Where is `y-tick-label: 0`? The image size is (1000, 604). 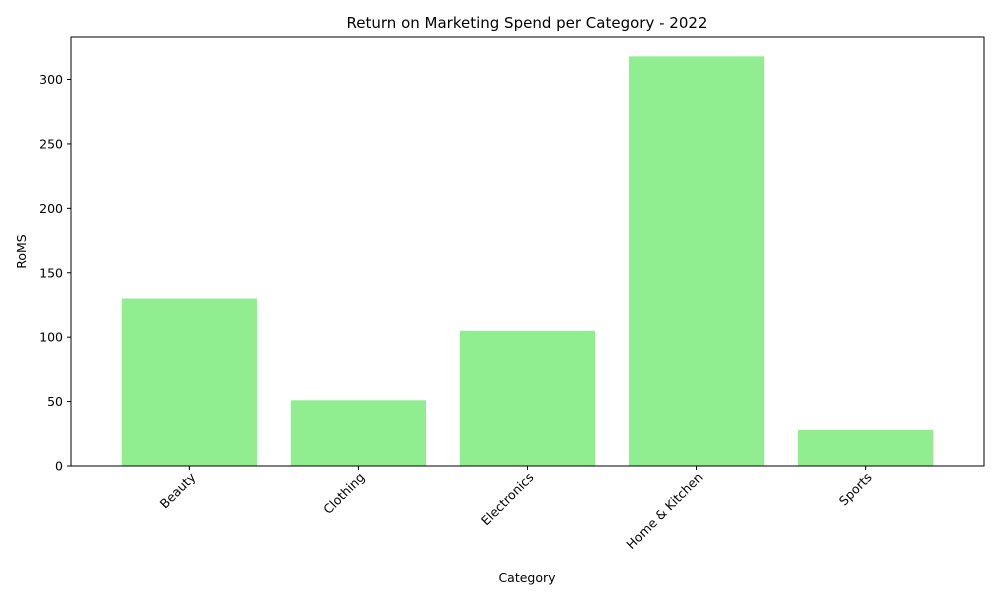 y-tick-label: 0 is located at coordinates (59, 466).